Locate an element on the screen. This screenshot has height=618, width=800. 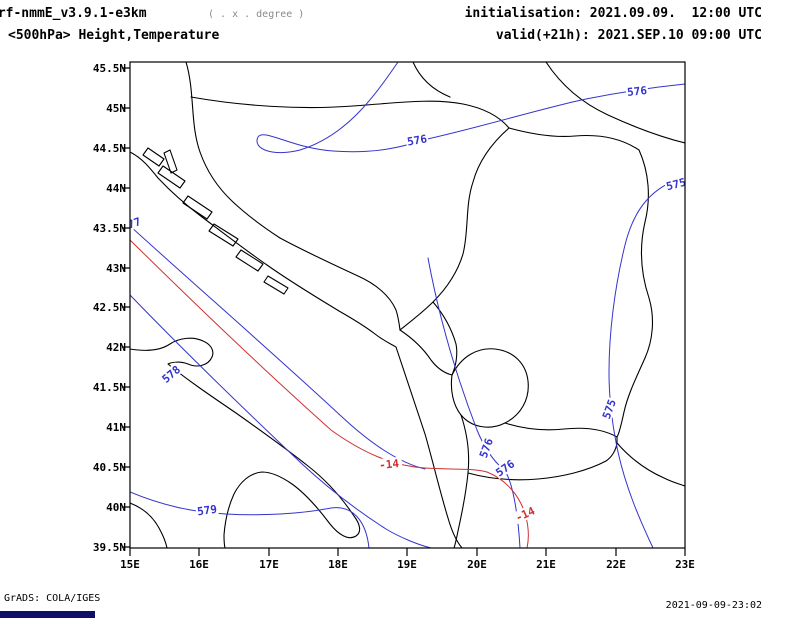
y-tick-label: 40.5N is located at coordinates (109, 467).